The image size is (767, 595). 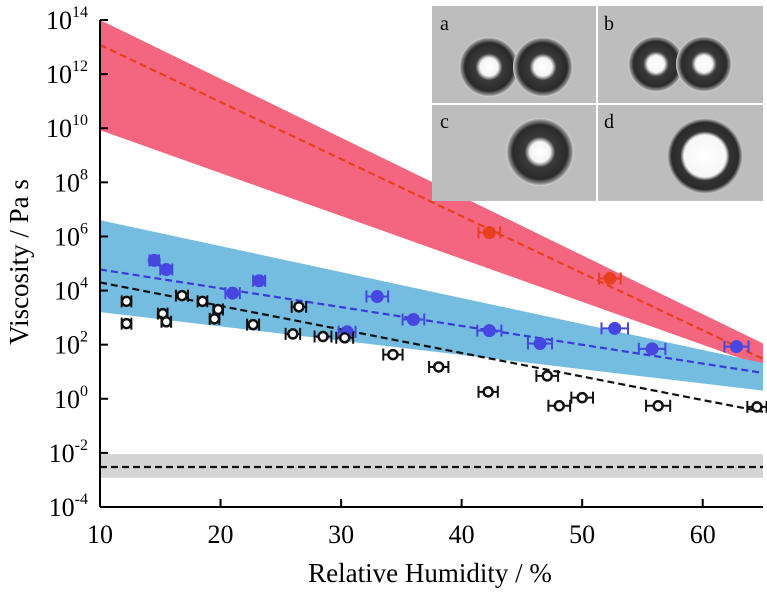 I want to click on inset-label: a, so click(x=444, y=24).